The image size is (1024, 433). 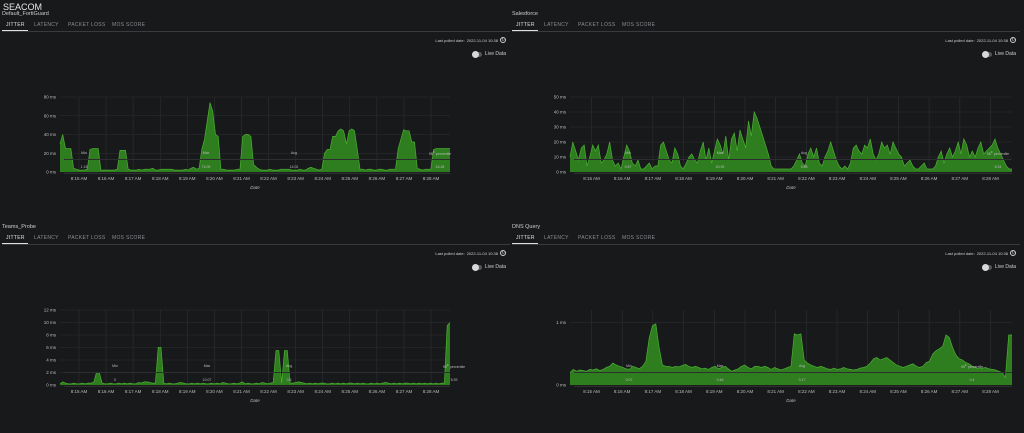 I want to click on stat-label-p95: 95th percentile, so click(x=998, y=153).